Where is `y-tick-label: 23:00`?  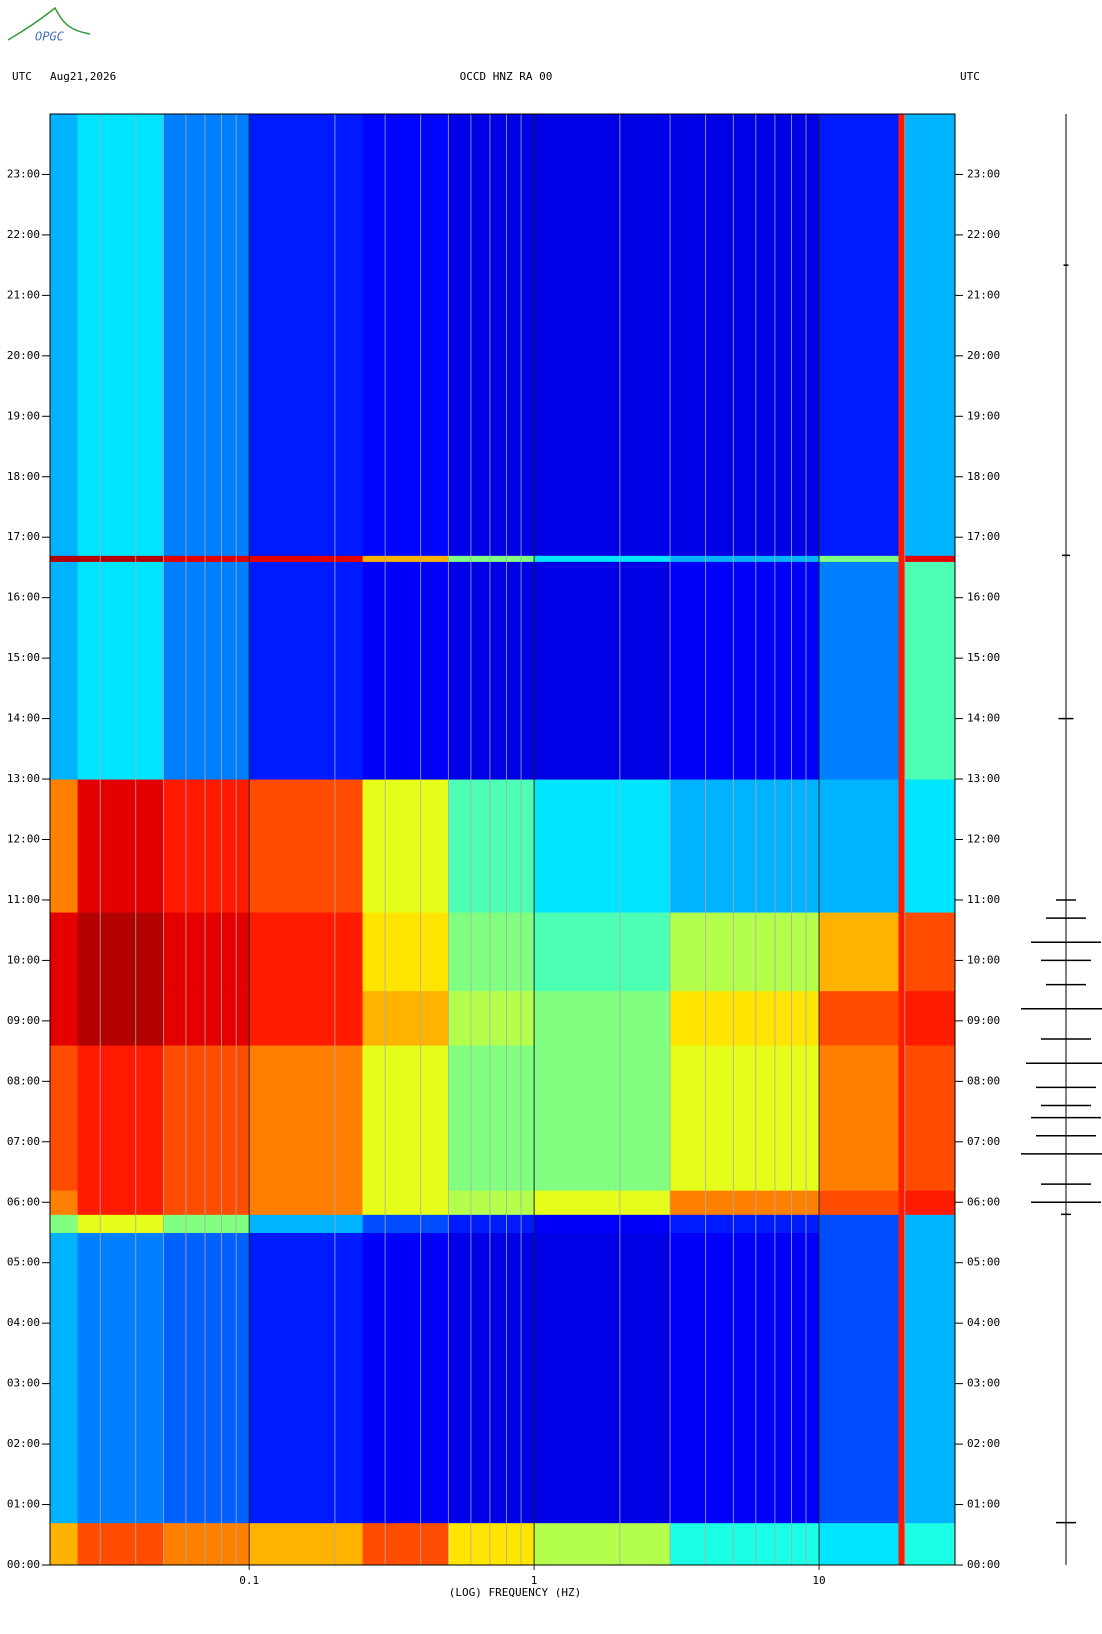 y-tick-label: 23:00 is located at coordinates (23, 173).